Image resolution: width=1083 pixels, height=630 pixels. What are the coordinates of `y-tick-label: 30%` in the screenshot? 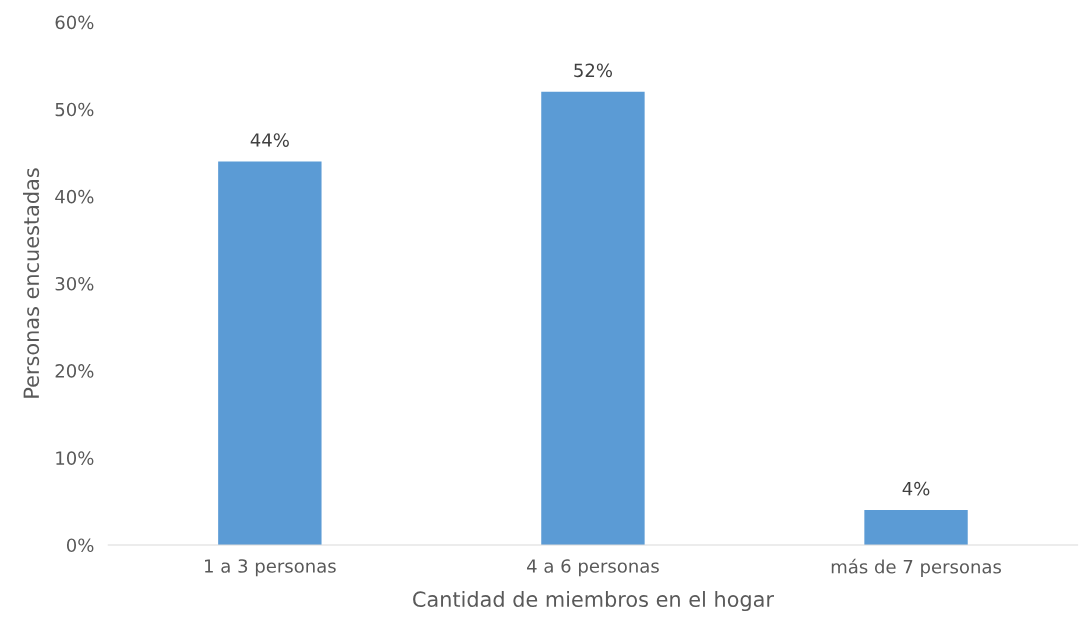 It's located at (74, 283).